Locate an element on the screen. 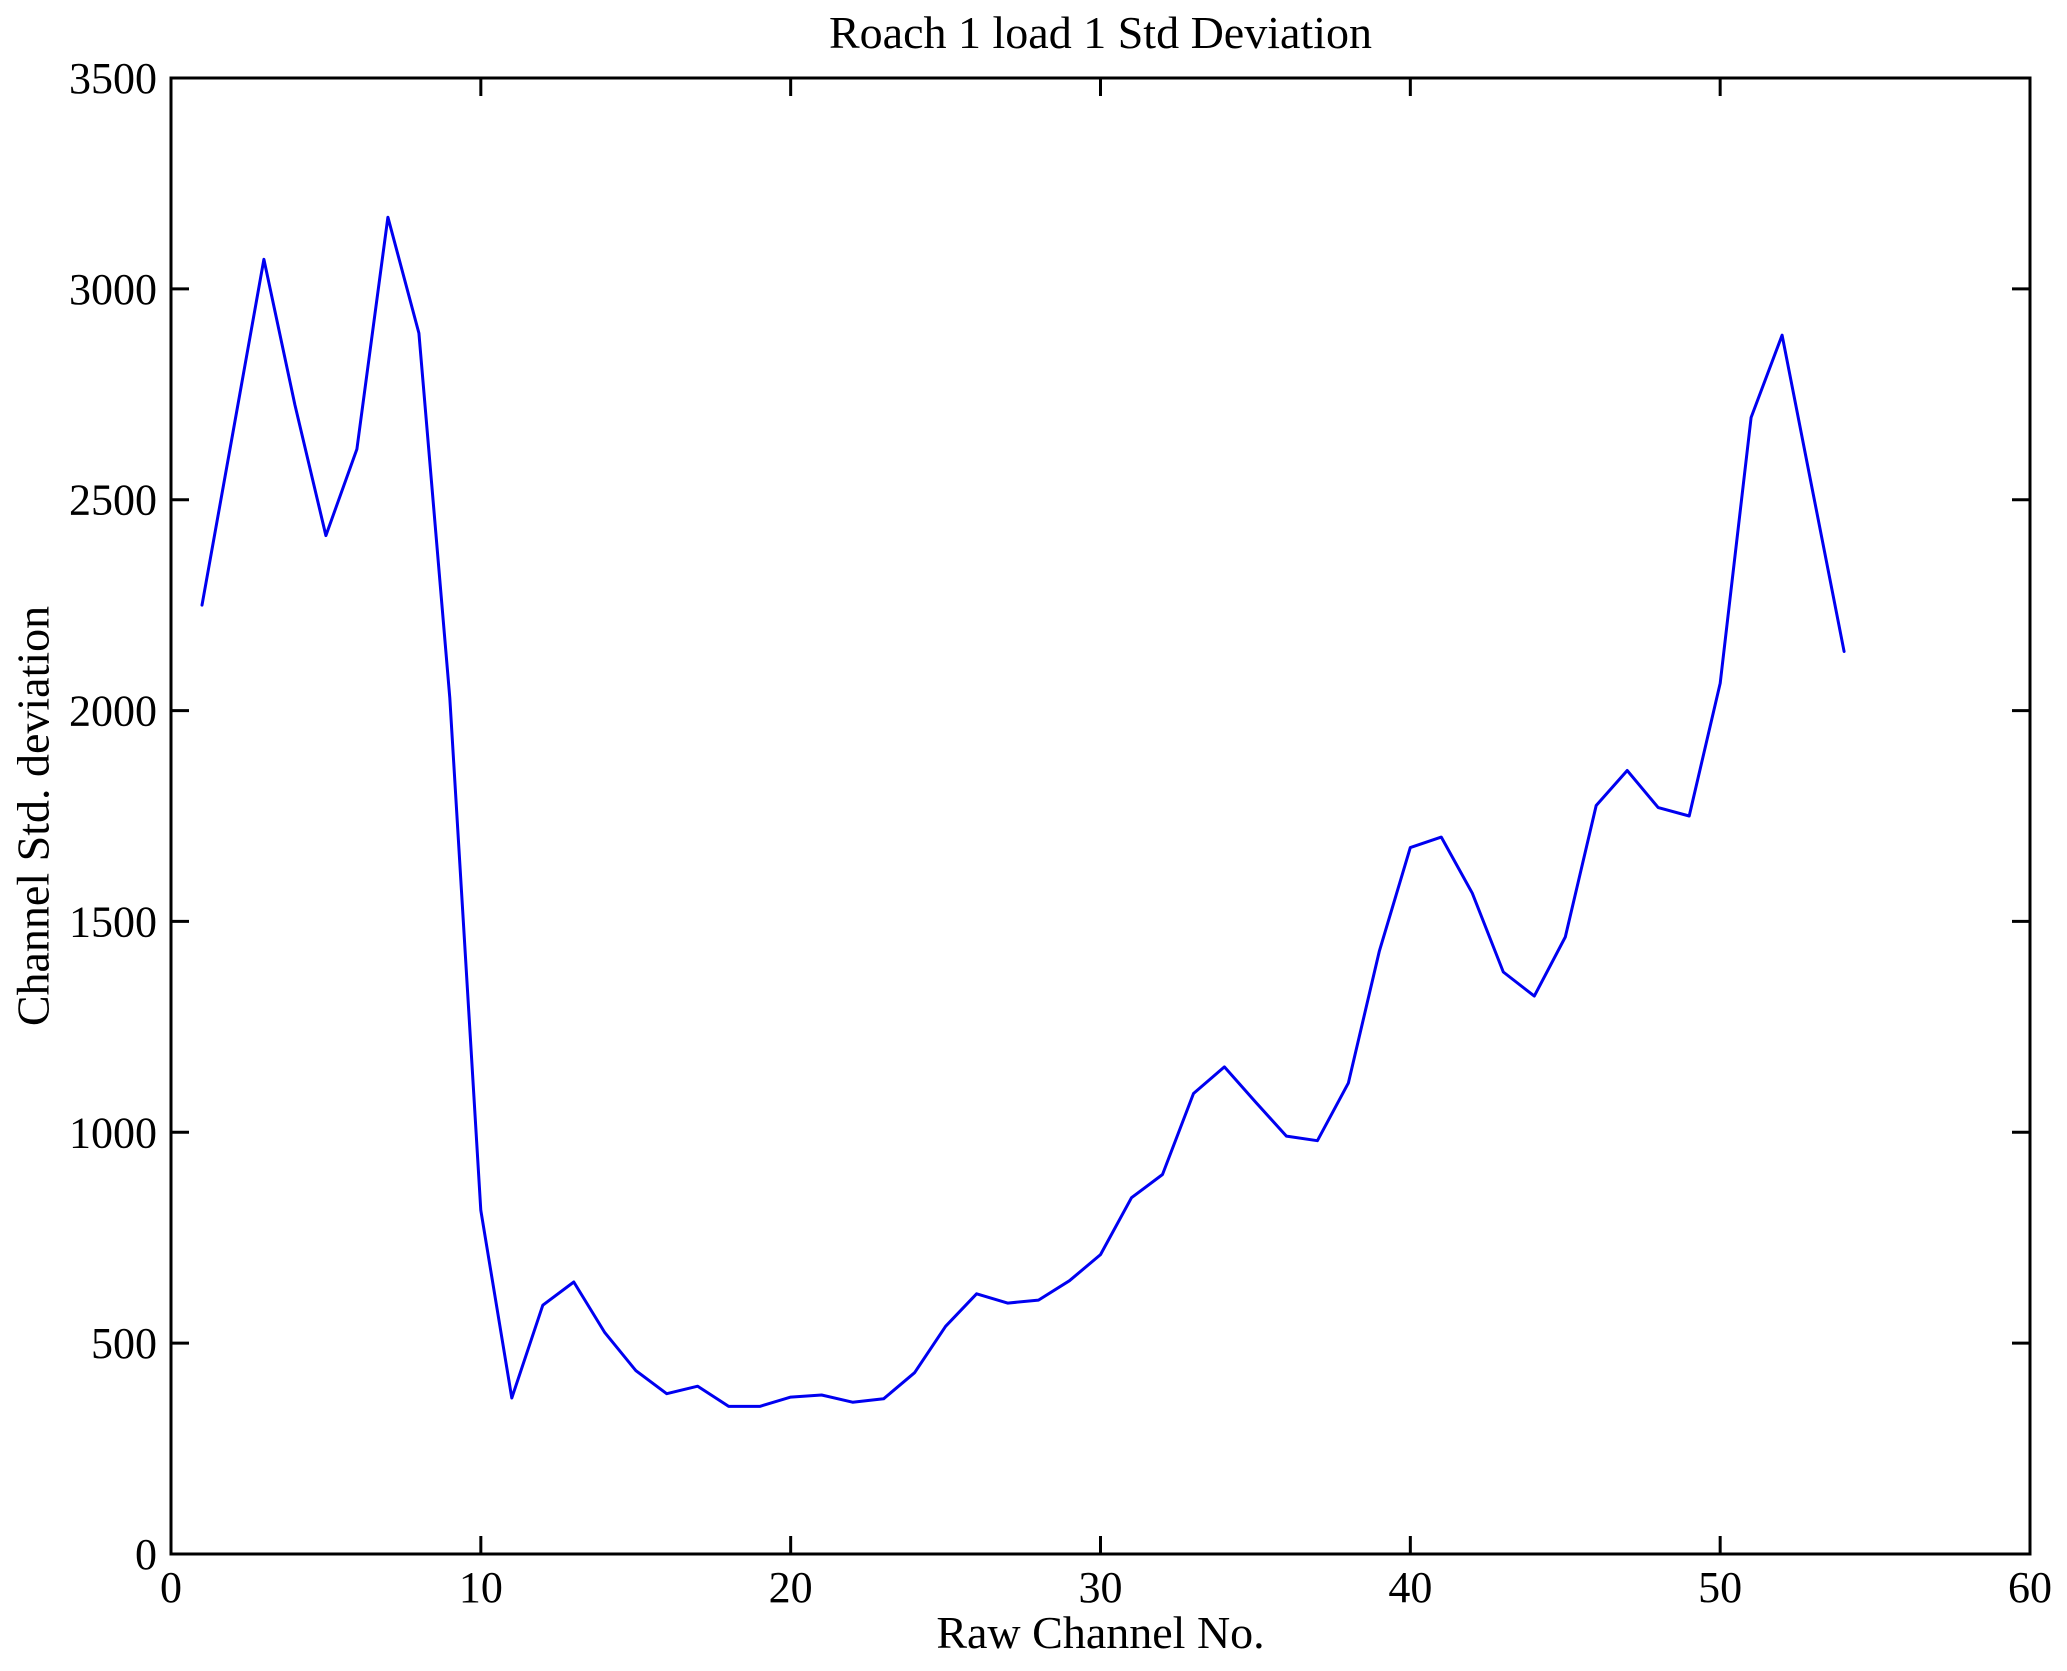  chart-title: Roach 1 load 1 Std Deviation is located at coordinates (1100, 32).